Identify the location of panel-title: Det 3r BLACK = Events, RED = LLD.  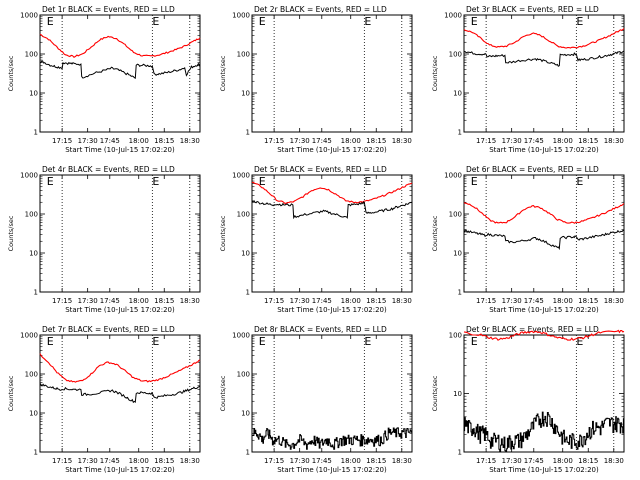
(532, 9).